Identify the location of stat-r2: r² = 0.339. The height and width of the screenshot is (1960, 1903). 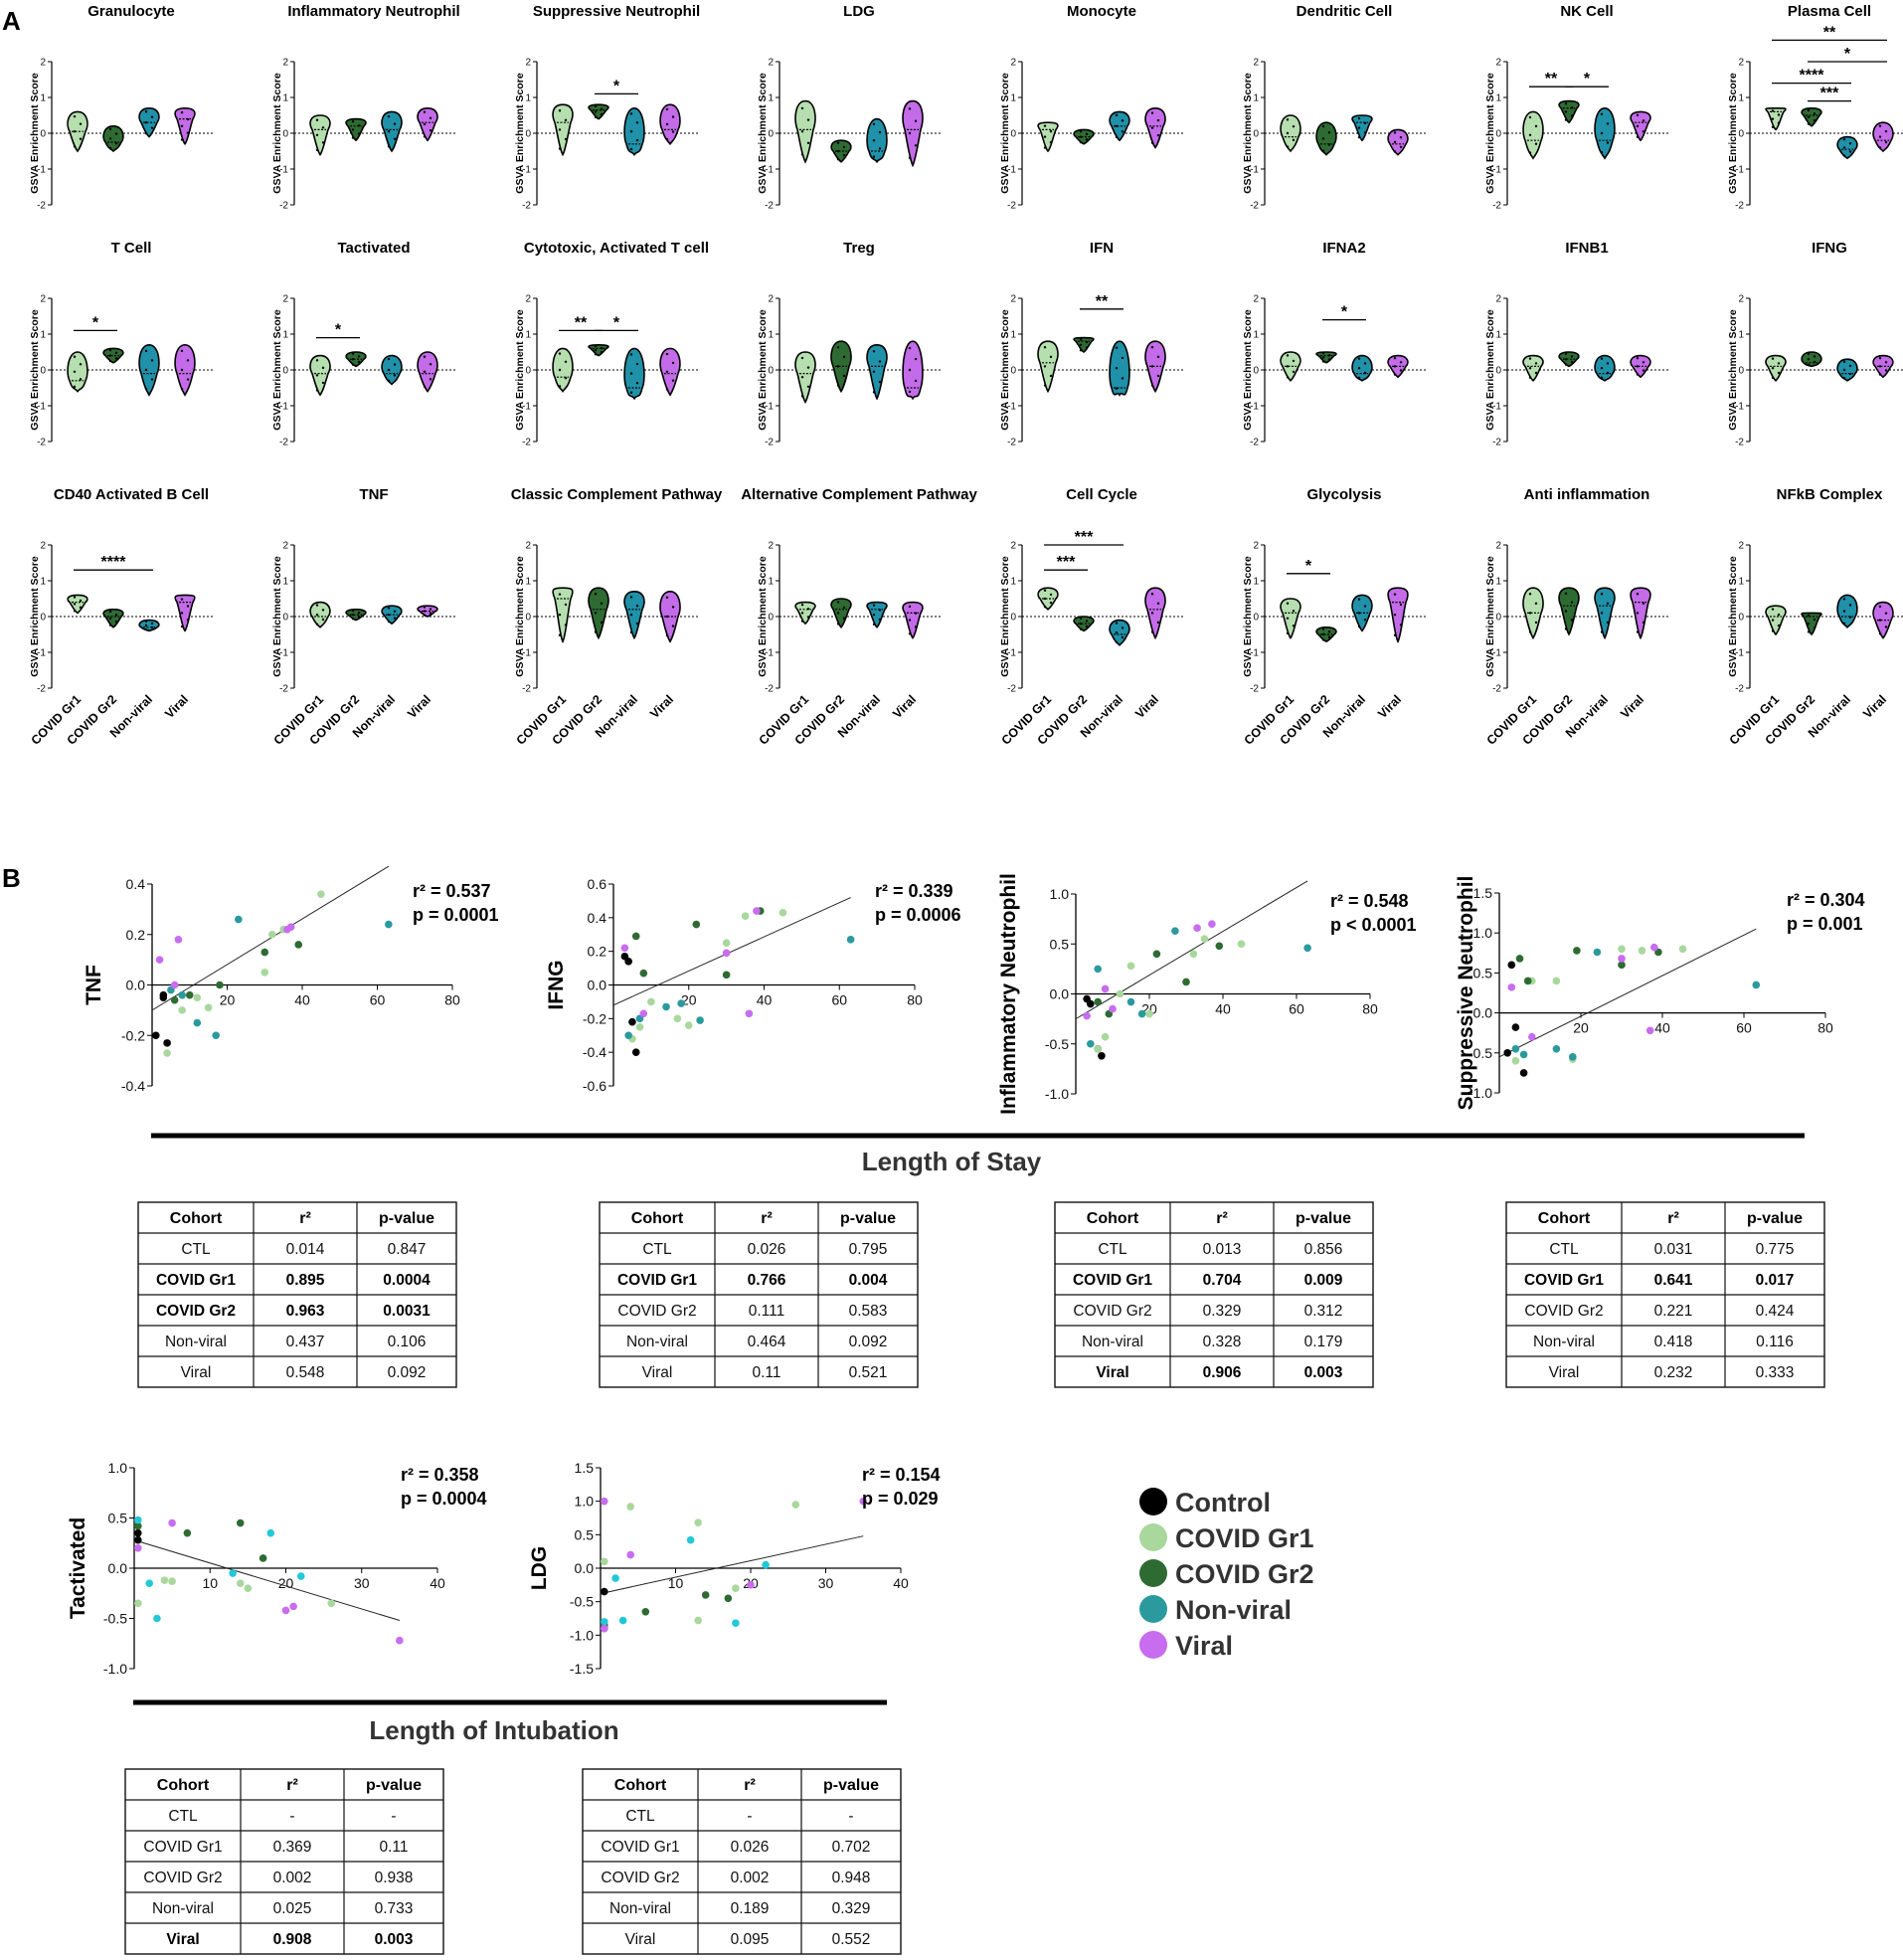
(914, 891).